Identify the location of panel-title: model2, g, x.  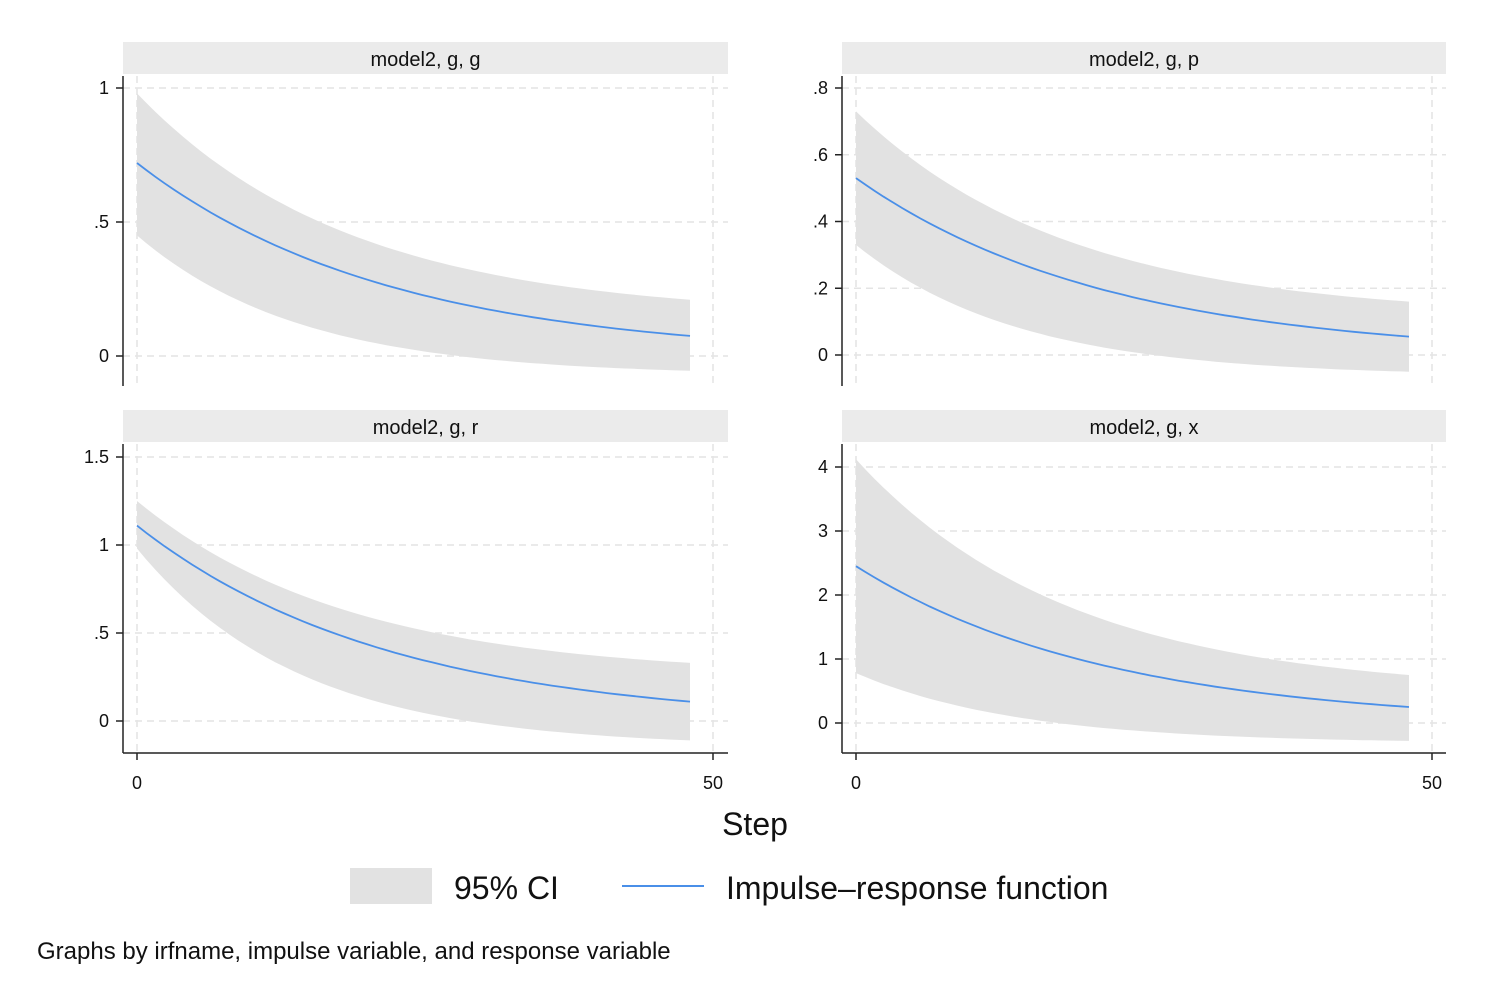
(1144, 428).